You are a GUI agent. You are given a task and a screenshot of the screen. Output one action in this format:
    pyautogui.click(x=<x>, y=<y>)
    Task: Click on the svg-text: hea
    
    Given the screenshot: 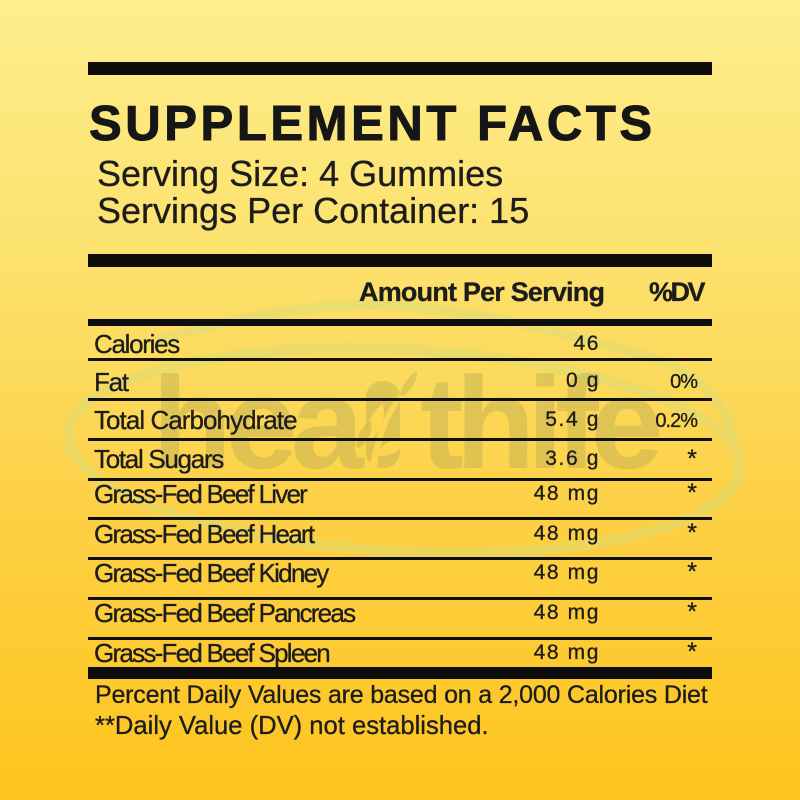 What is the action you would take?
    pyautogui.click(x=258, y=422)
    